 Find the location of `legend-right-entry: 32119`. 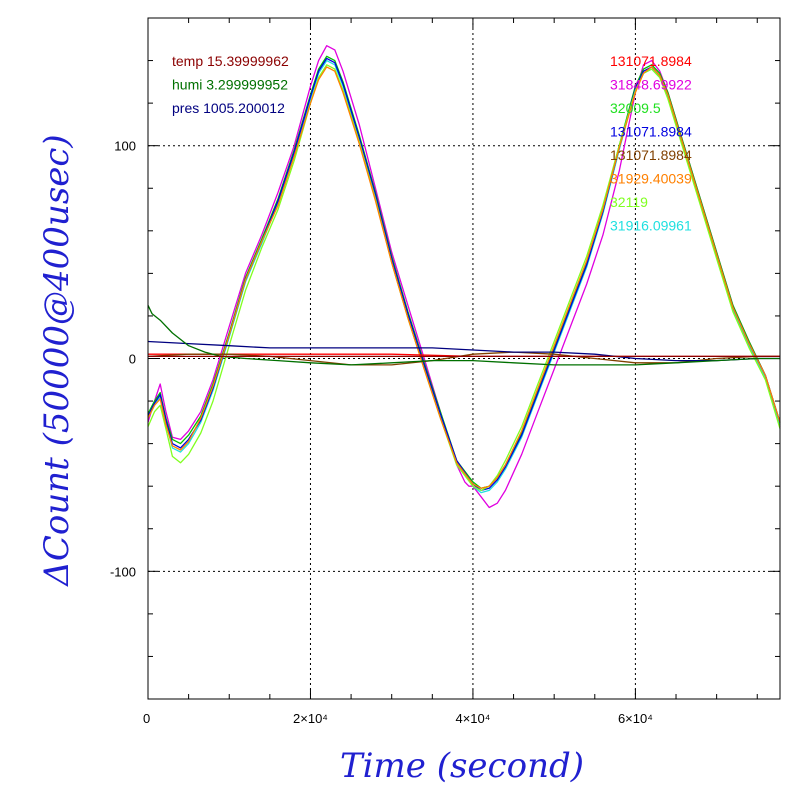

legend-right-entry: 32119 is located at coordinates (629, 202).